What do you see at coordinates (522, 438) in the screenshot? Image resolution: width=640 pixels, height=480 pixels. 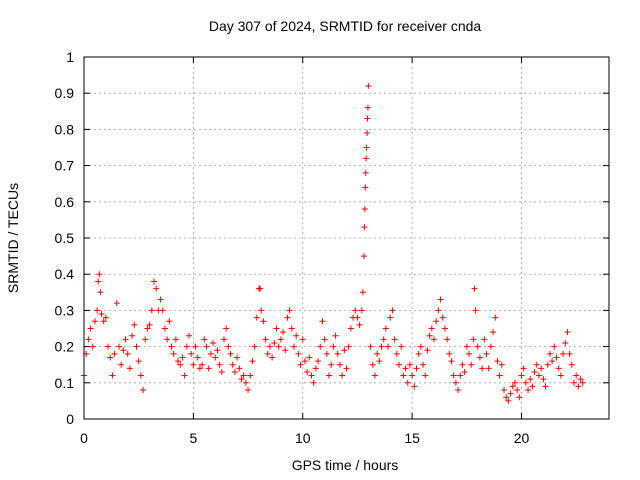 I see `x-tick-label: 20` at bounding box center [522, 438].